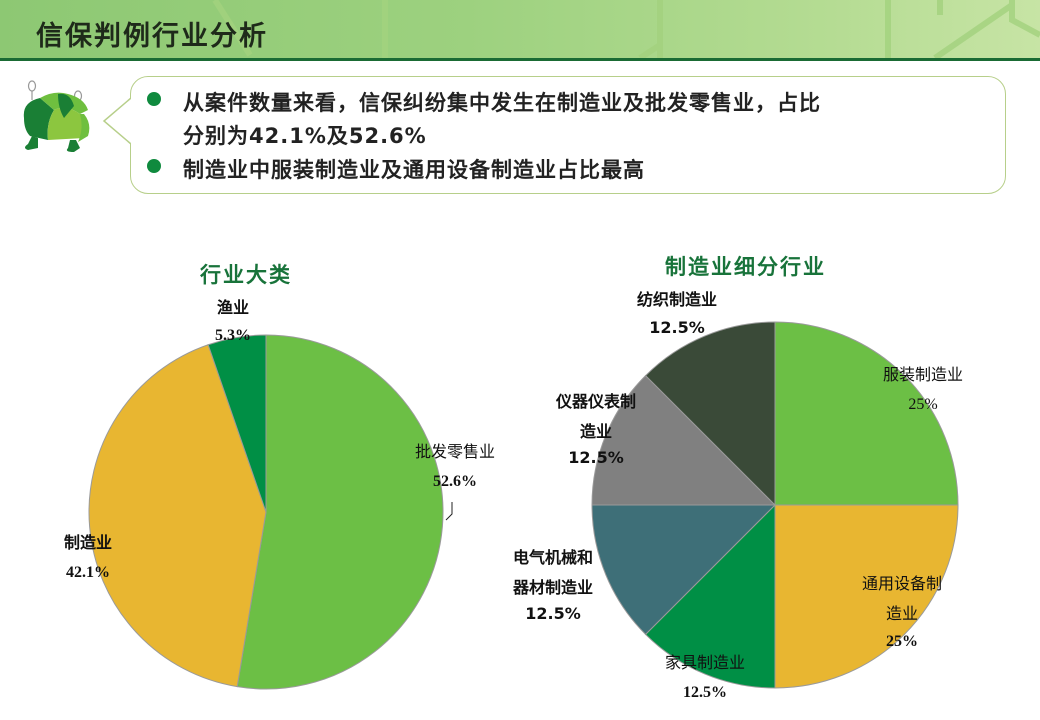  I want to click on label-textile: 纺织制造业 12.5%, so click(677, 314).